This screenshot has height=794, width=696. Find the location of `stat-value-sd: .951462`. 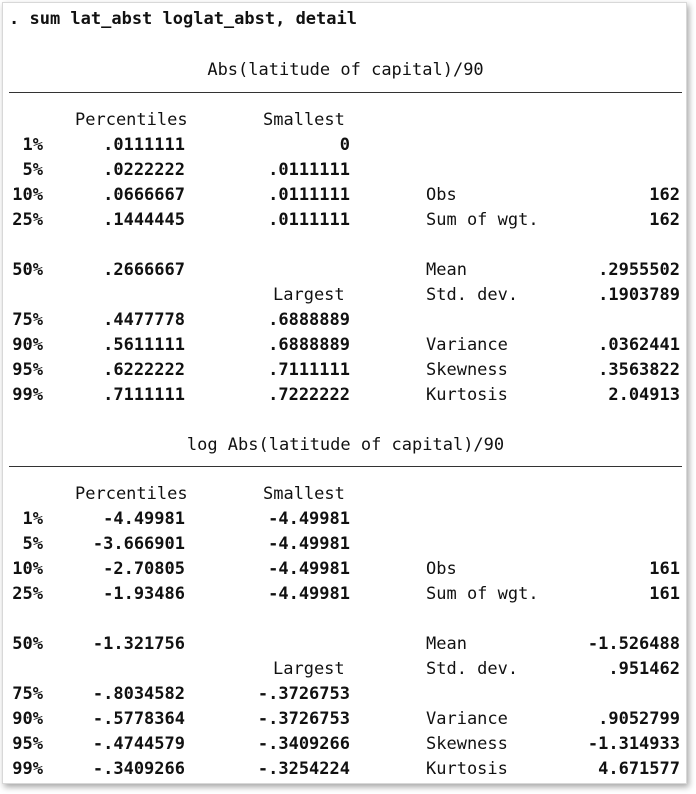

stat-value-sd: .951462 is located at coordinates (644, 669).